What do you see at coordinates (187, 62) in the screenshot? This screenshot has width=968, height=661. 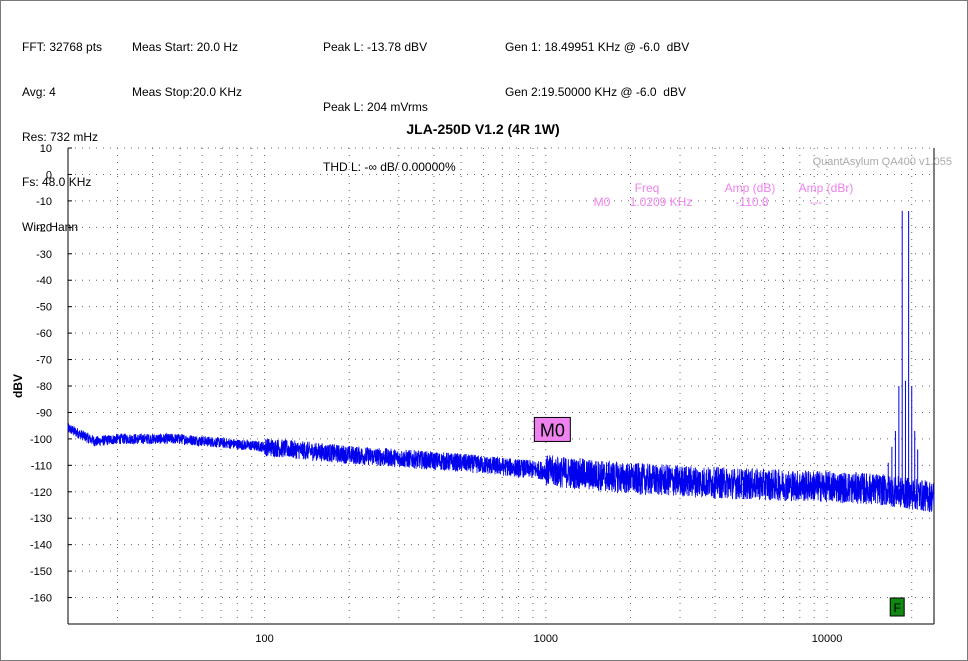 I see `measurement-range-column: Meas Start: 20.0 Hz Meas Stop:20.0 KHz` at bounding box center [187, 62].